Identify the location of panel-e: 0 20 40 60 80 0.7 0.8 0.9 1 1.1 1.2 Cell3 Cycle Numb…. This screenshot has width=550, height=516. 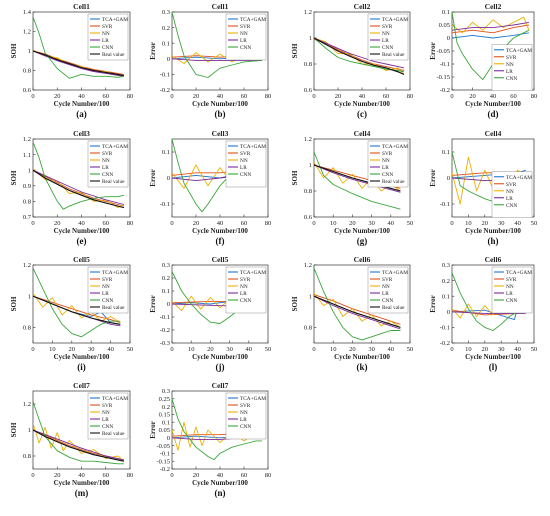
(71, 187).